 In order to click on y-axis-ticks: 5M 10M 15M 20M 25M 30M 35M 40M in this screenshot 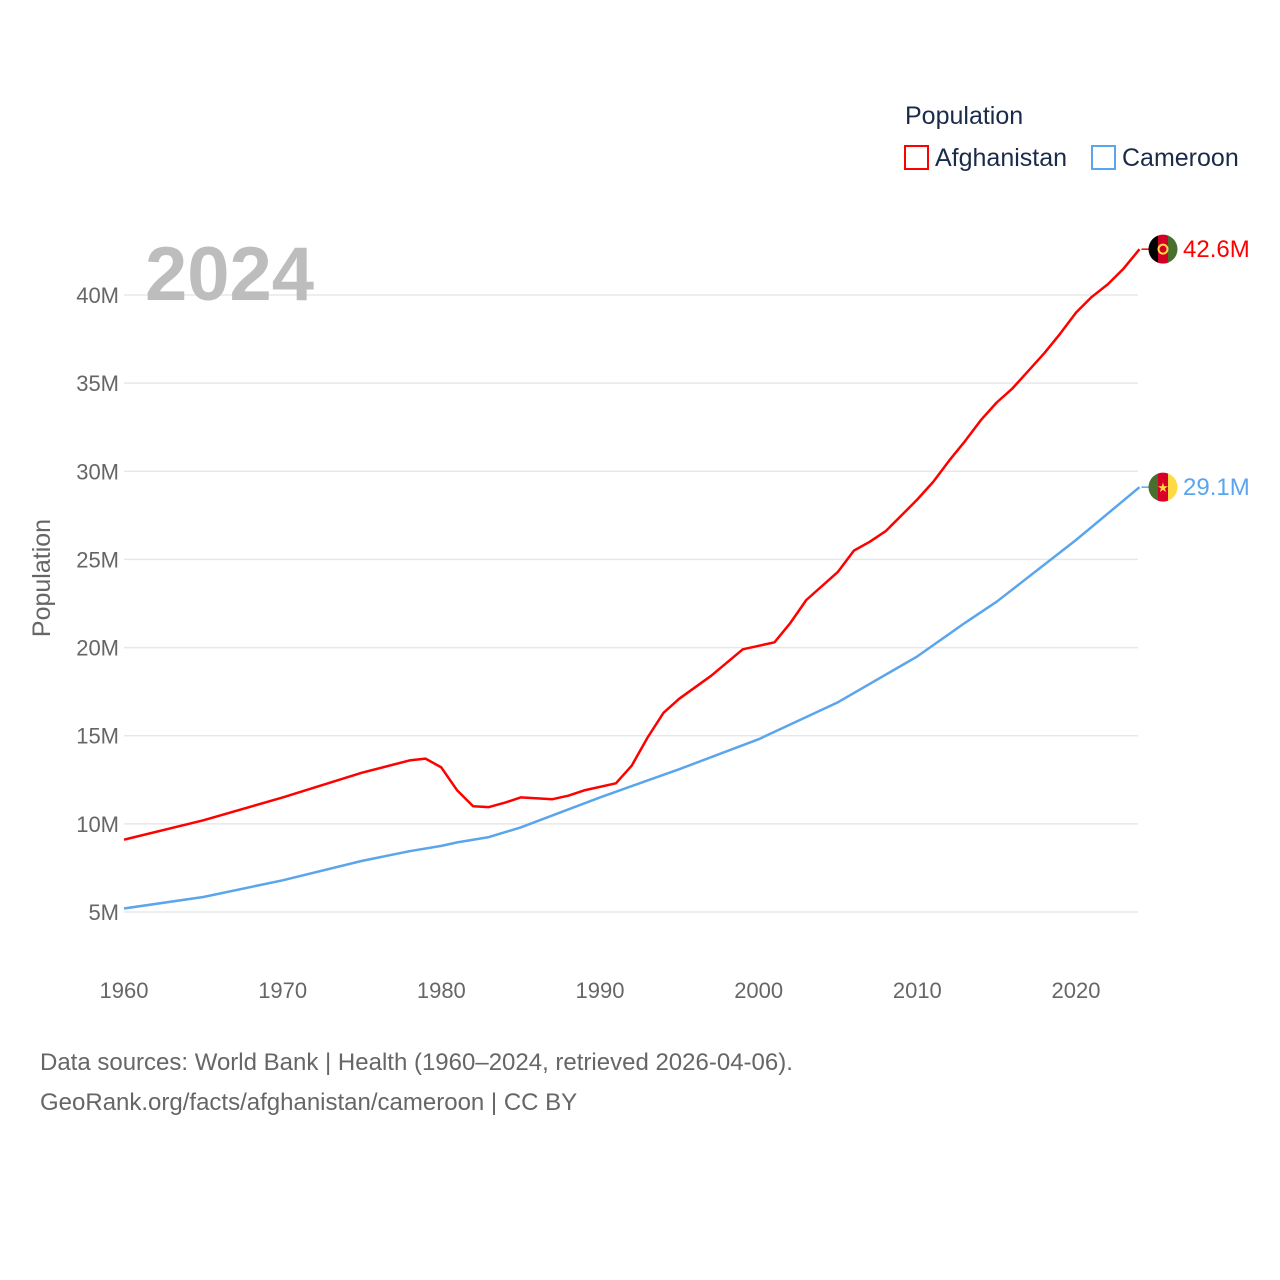, I will do `click(97, 604)`.